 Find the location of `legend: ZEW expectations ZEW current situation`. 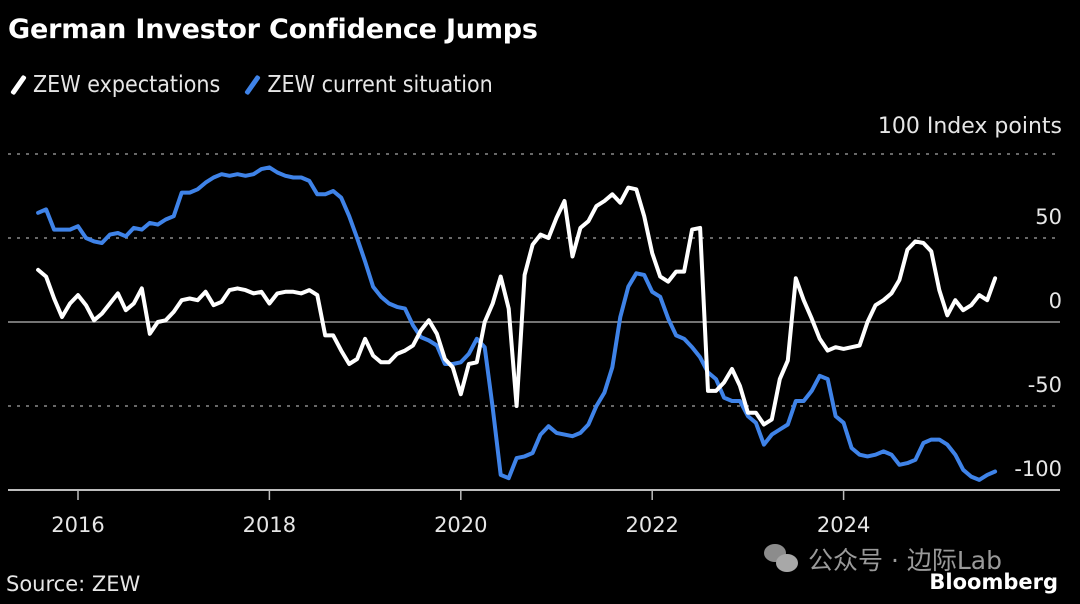

legend: ZEW expectations ZEW current situation is located at coordinates (261, 85).